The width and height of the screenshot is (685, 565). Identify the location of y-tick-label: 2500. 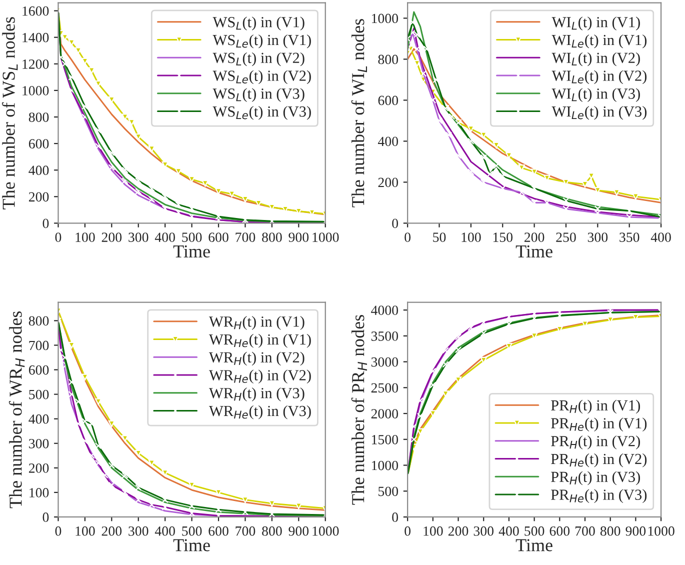
(384, 388).